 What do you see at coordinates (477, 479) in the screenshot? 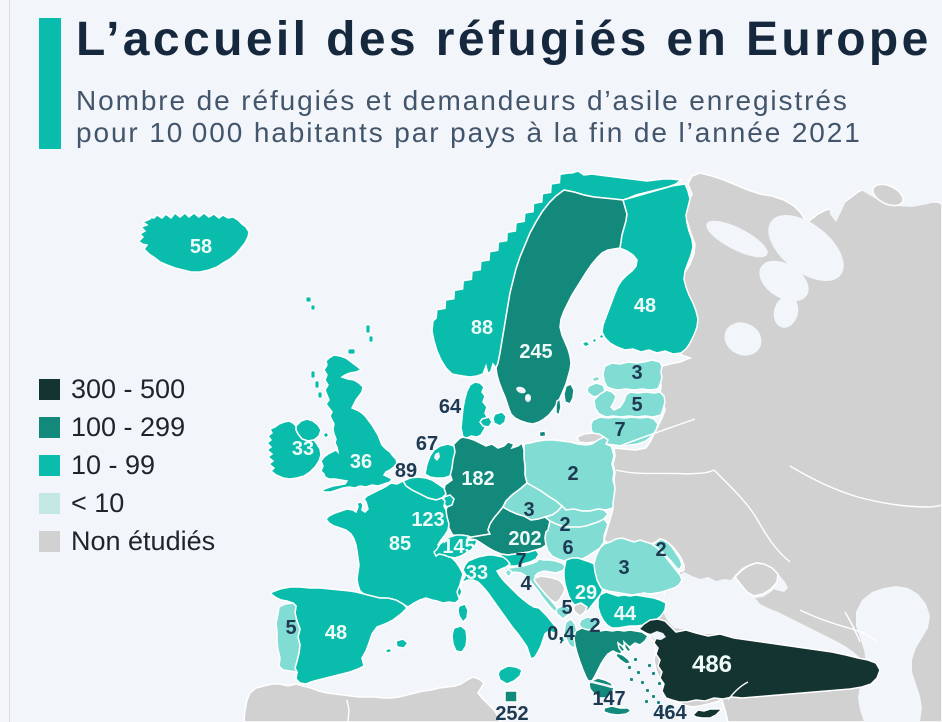
I see `svg-text: 182` at bounding box center [477, 479].